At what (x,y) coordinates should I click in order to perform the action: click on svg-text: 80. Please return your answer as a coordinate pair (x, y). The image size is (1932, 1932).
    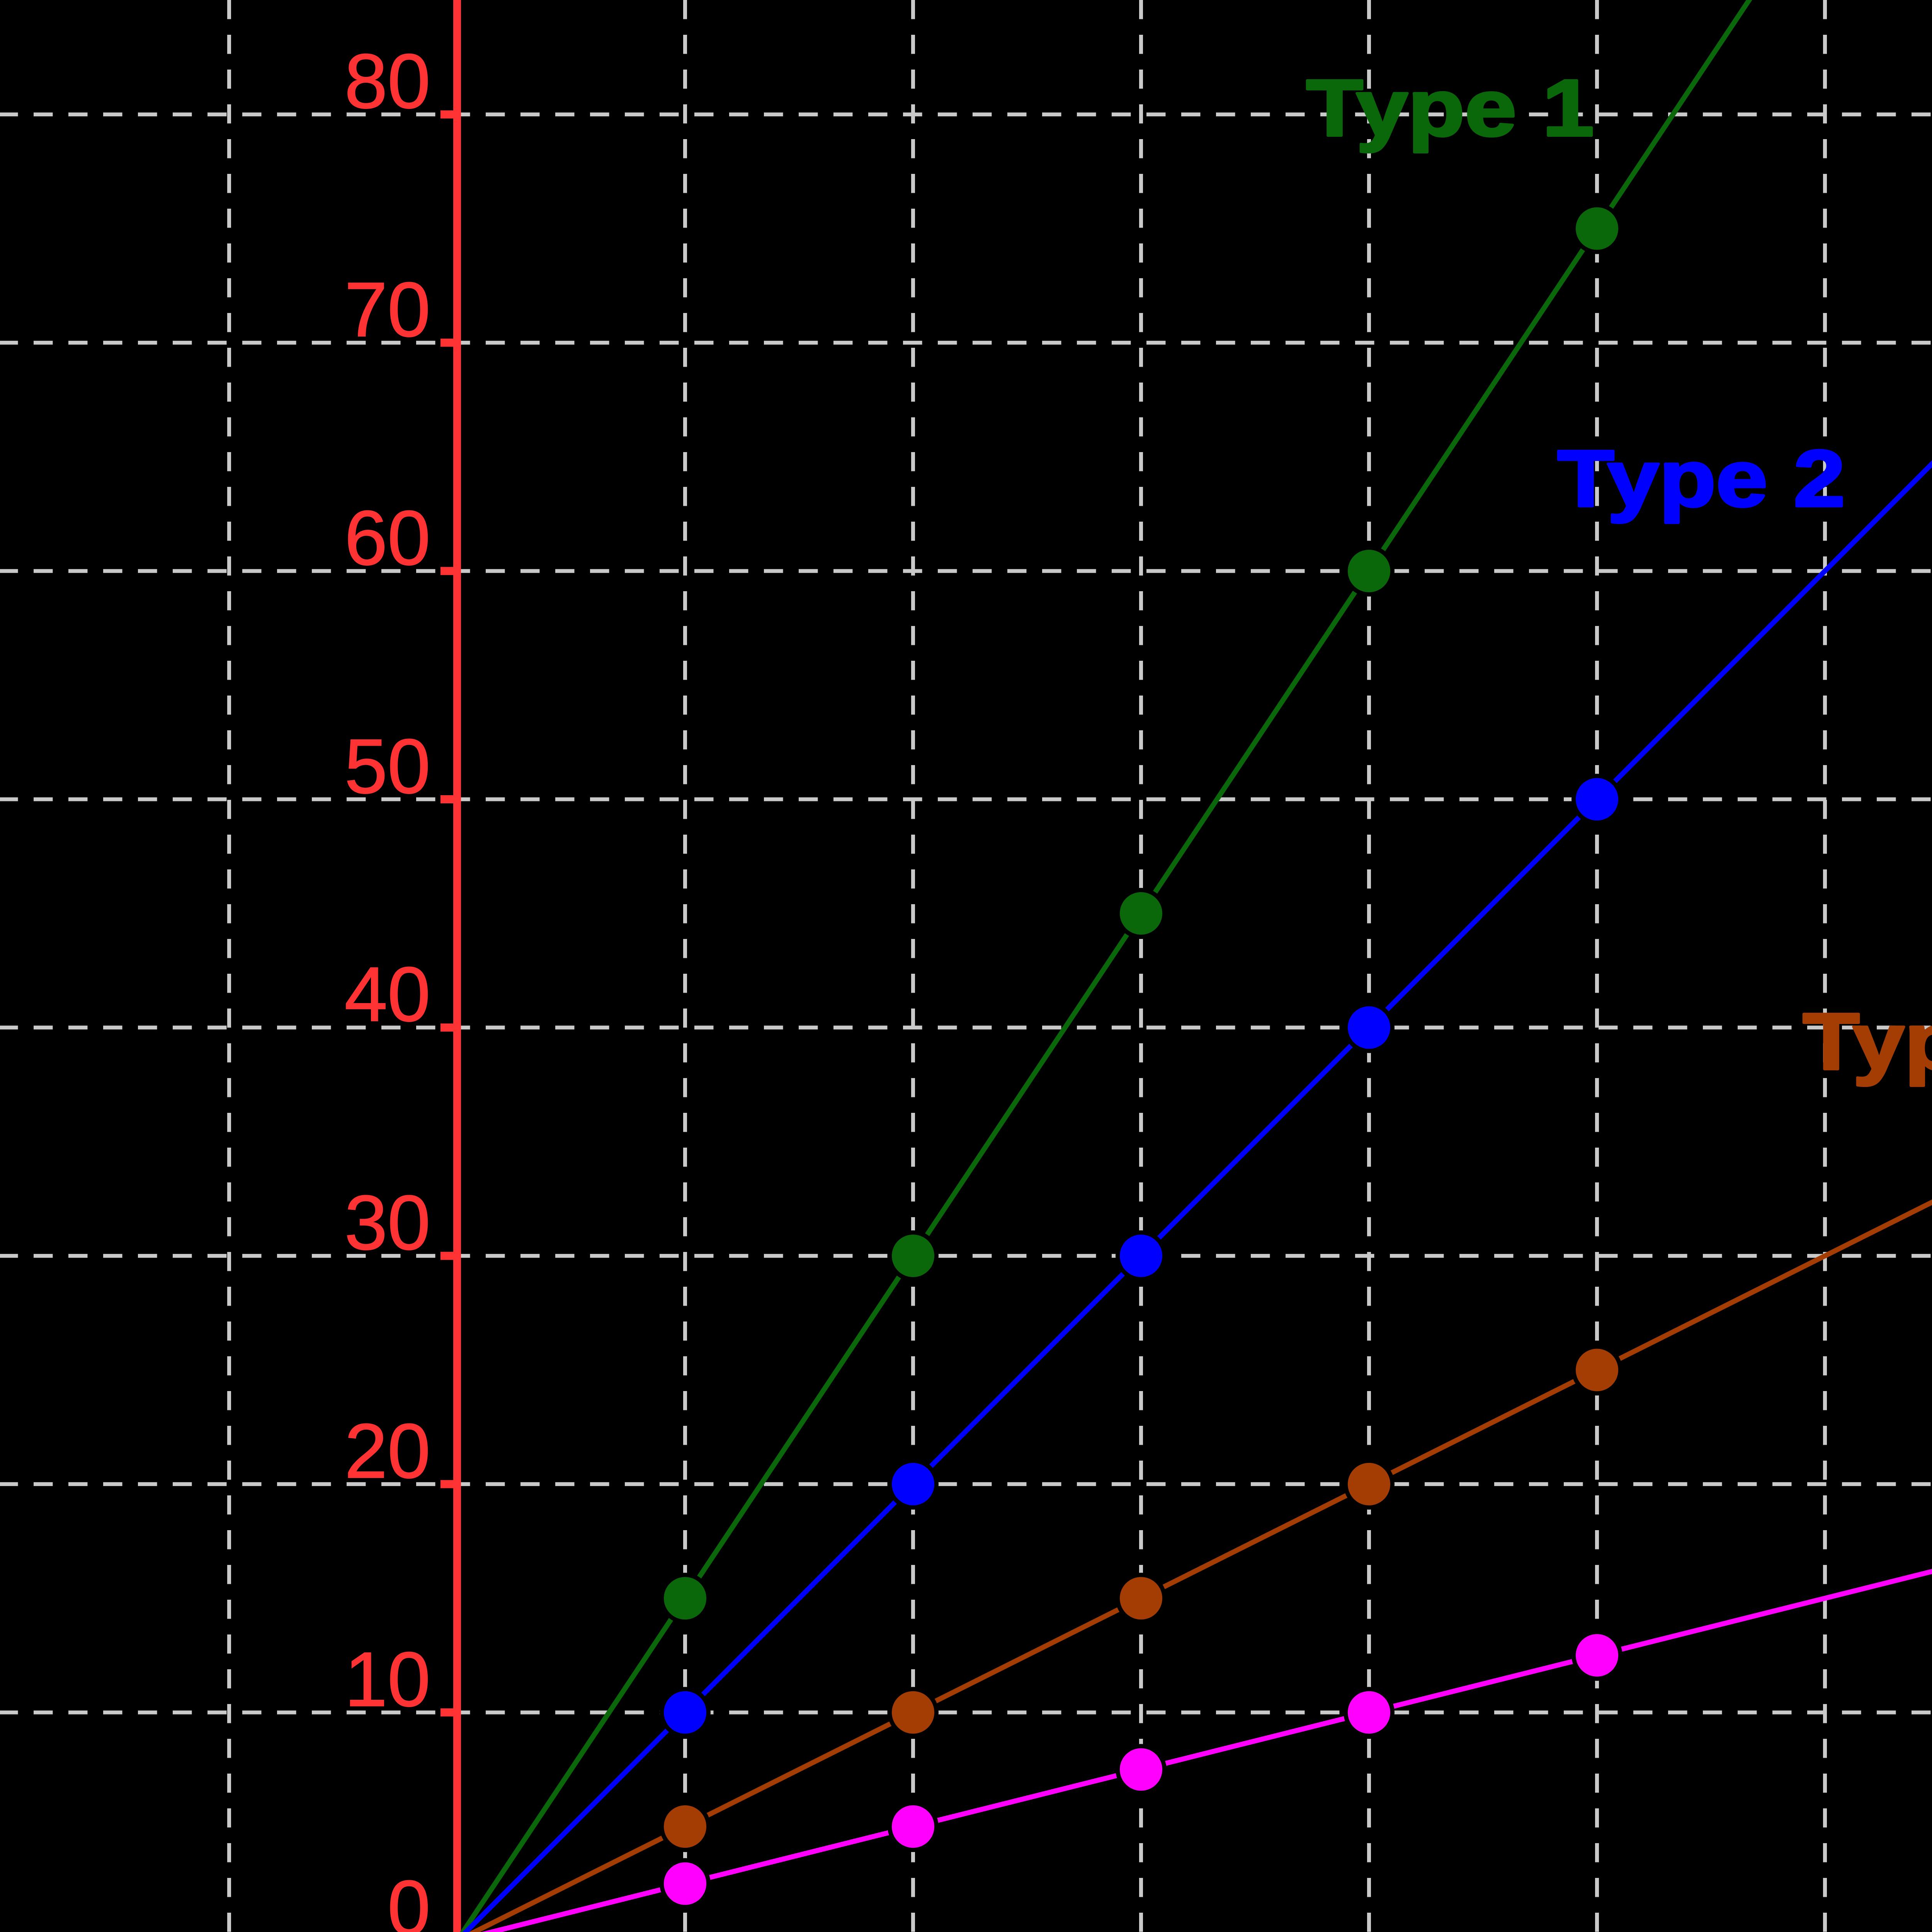
    Looking at the image, I should click on (388, 81).